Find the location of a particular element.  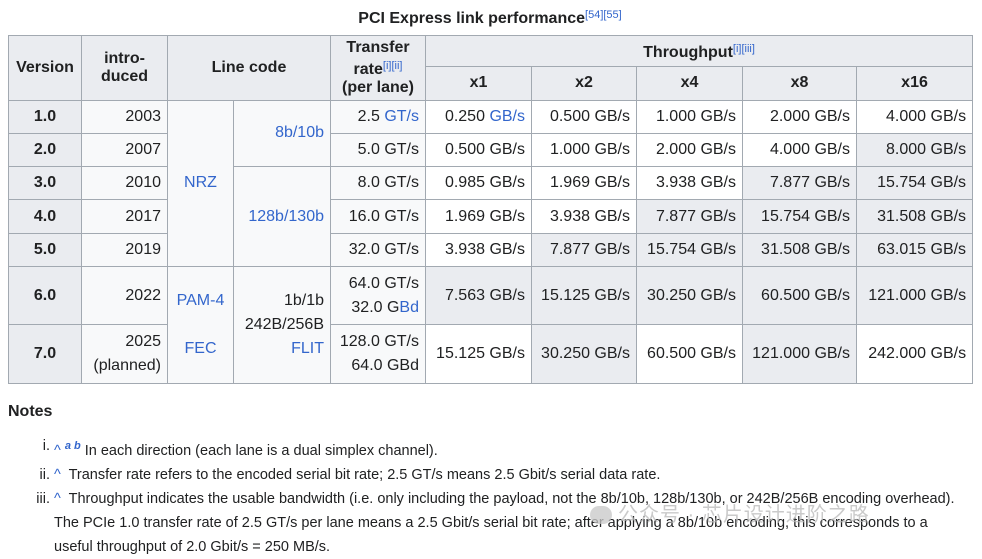

header-x8: x8 is located at coordinates (799, 83).